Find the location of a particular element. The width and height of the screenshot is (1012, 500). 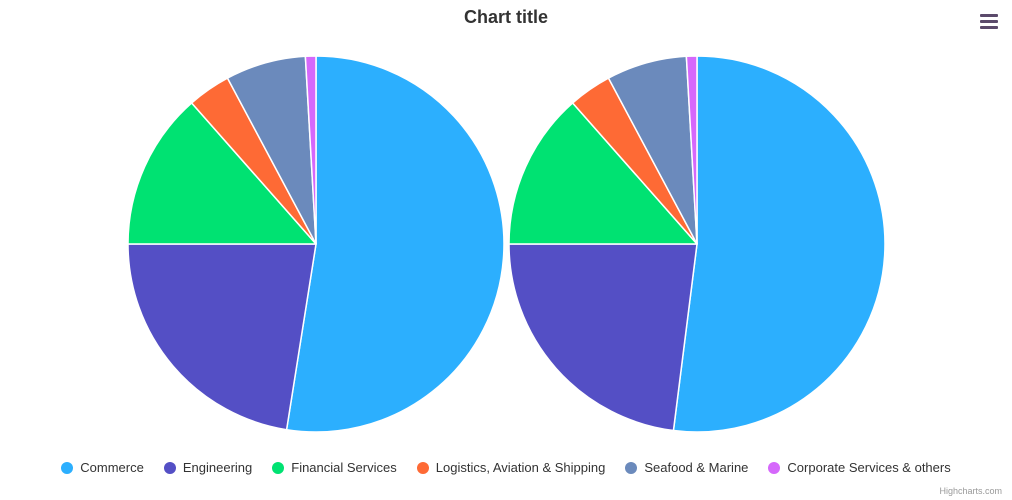

chart-title: Chart title is located at coordinates (505, 17).